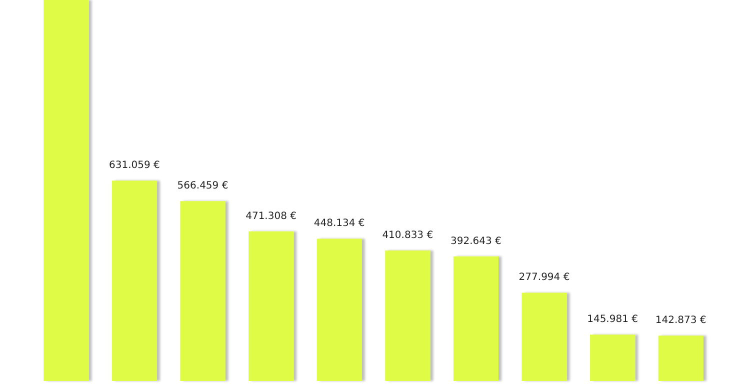 The image size is (740, 389). What do you see at coordinates (680, 320) in the screenshot?
I see `data-label: 142.873 €` at bounding box center [680, 320].